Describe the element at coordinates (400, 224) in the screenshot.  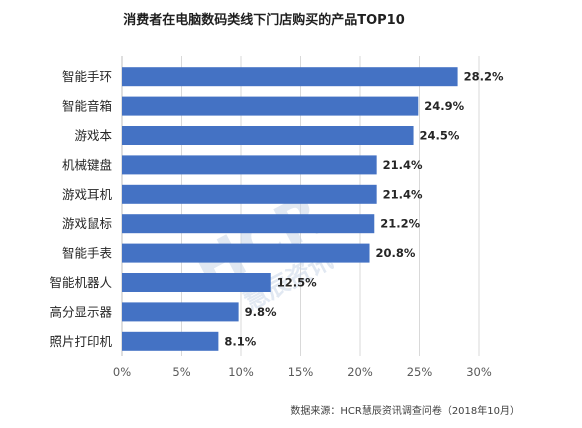
I see `value-label: 21.2%` at that location.